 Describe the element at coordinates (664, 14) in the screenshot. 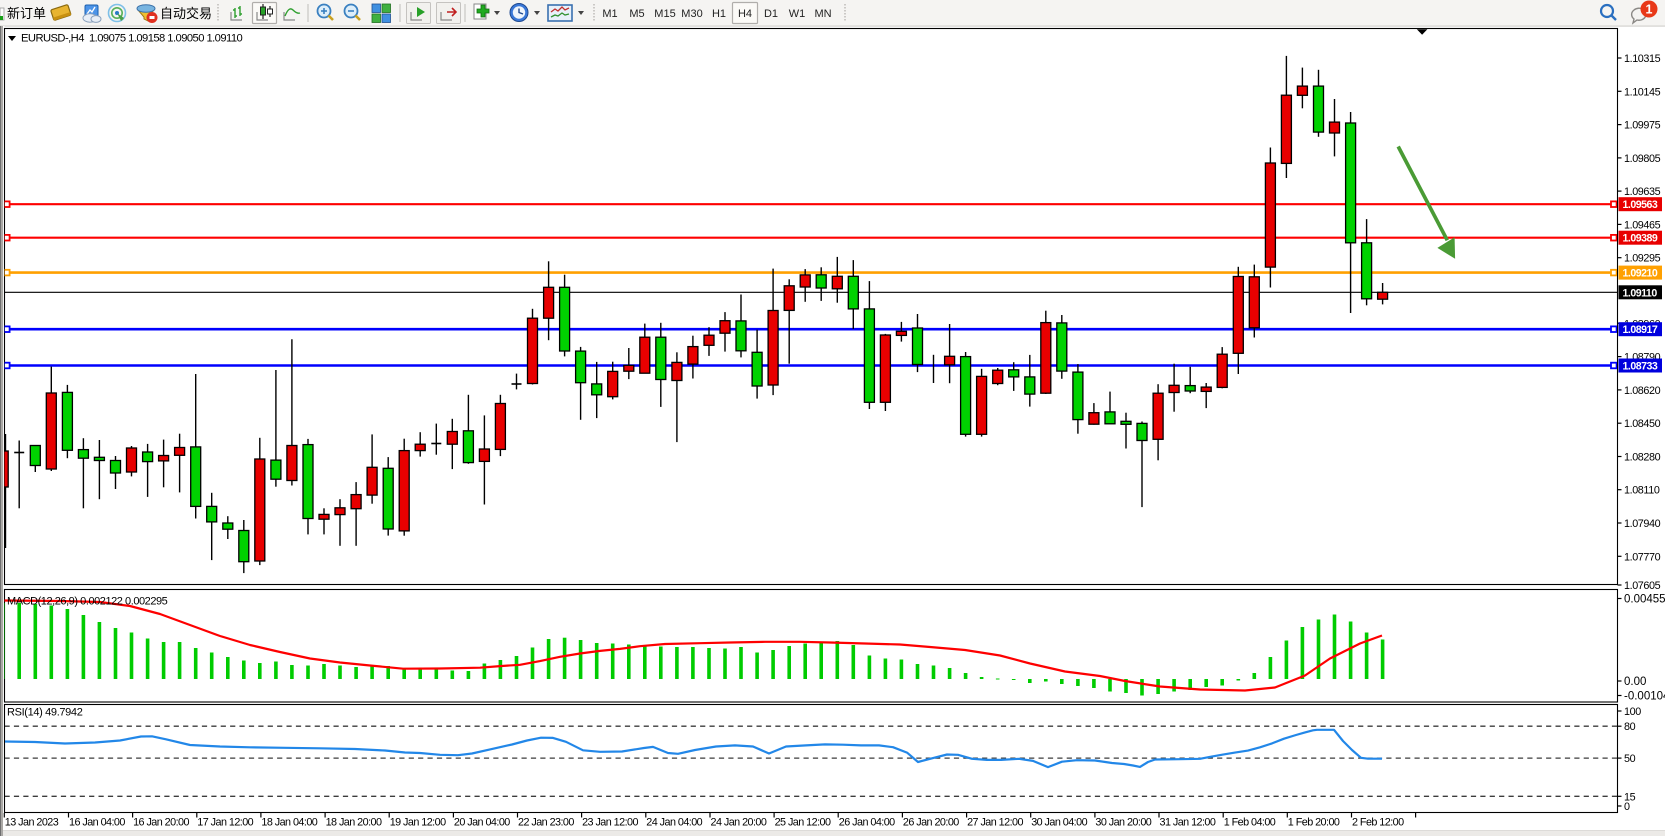

I see `svg-text: M15` at that location.